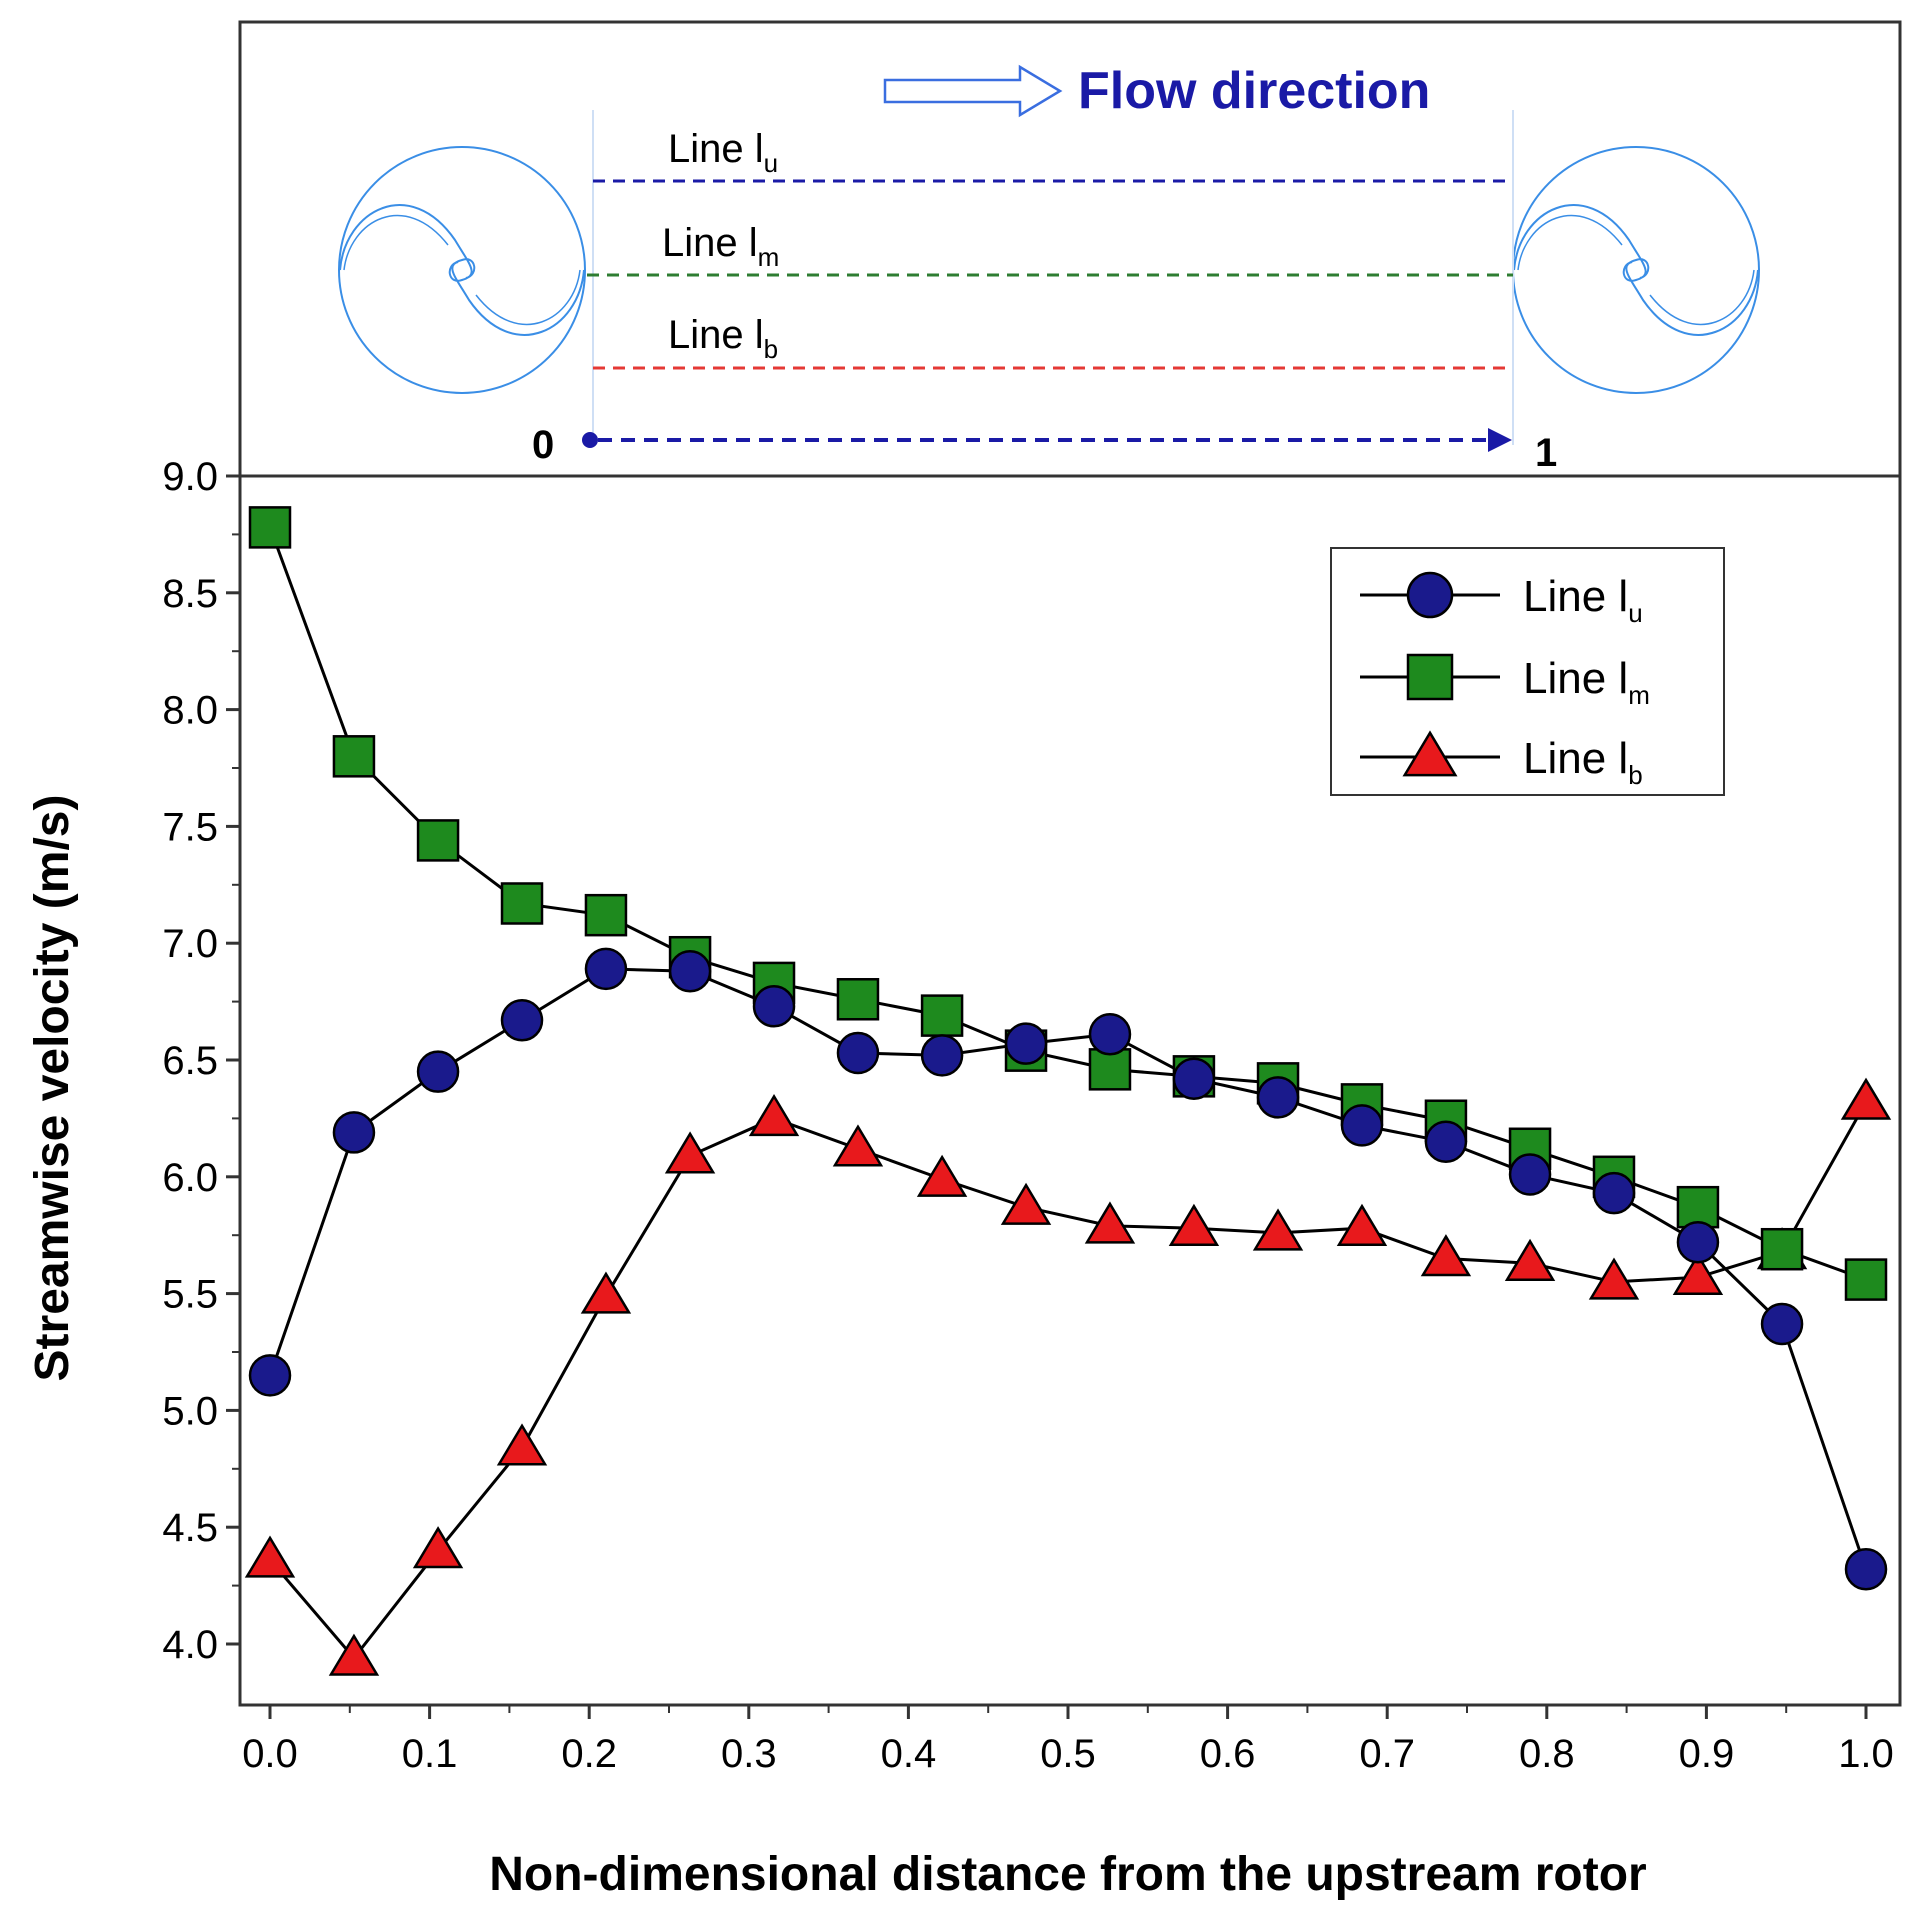 The height and width of the screenshot is (1915, 1923). Describe the element at coordinates (973, 91) in the screenshot. I see `flow-arrow-icon` at that location.